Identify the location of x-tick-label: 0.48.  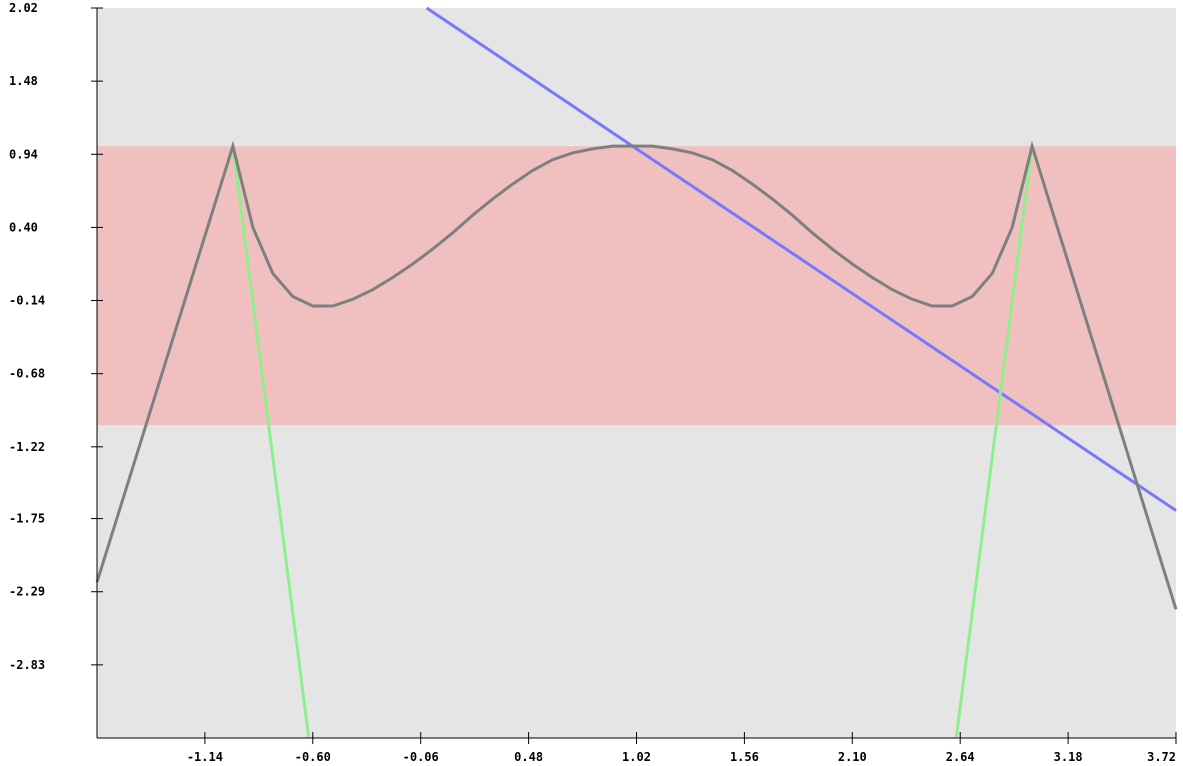
(528, 757).